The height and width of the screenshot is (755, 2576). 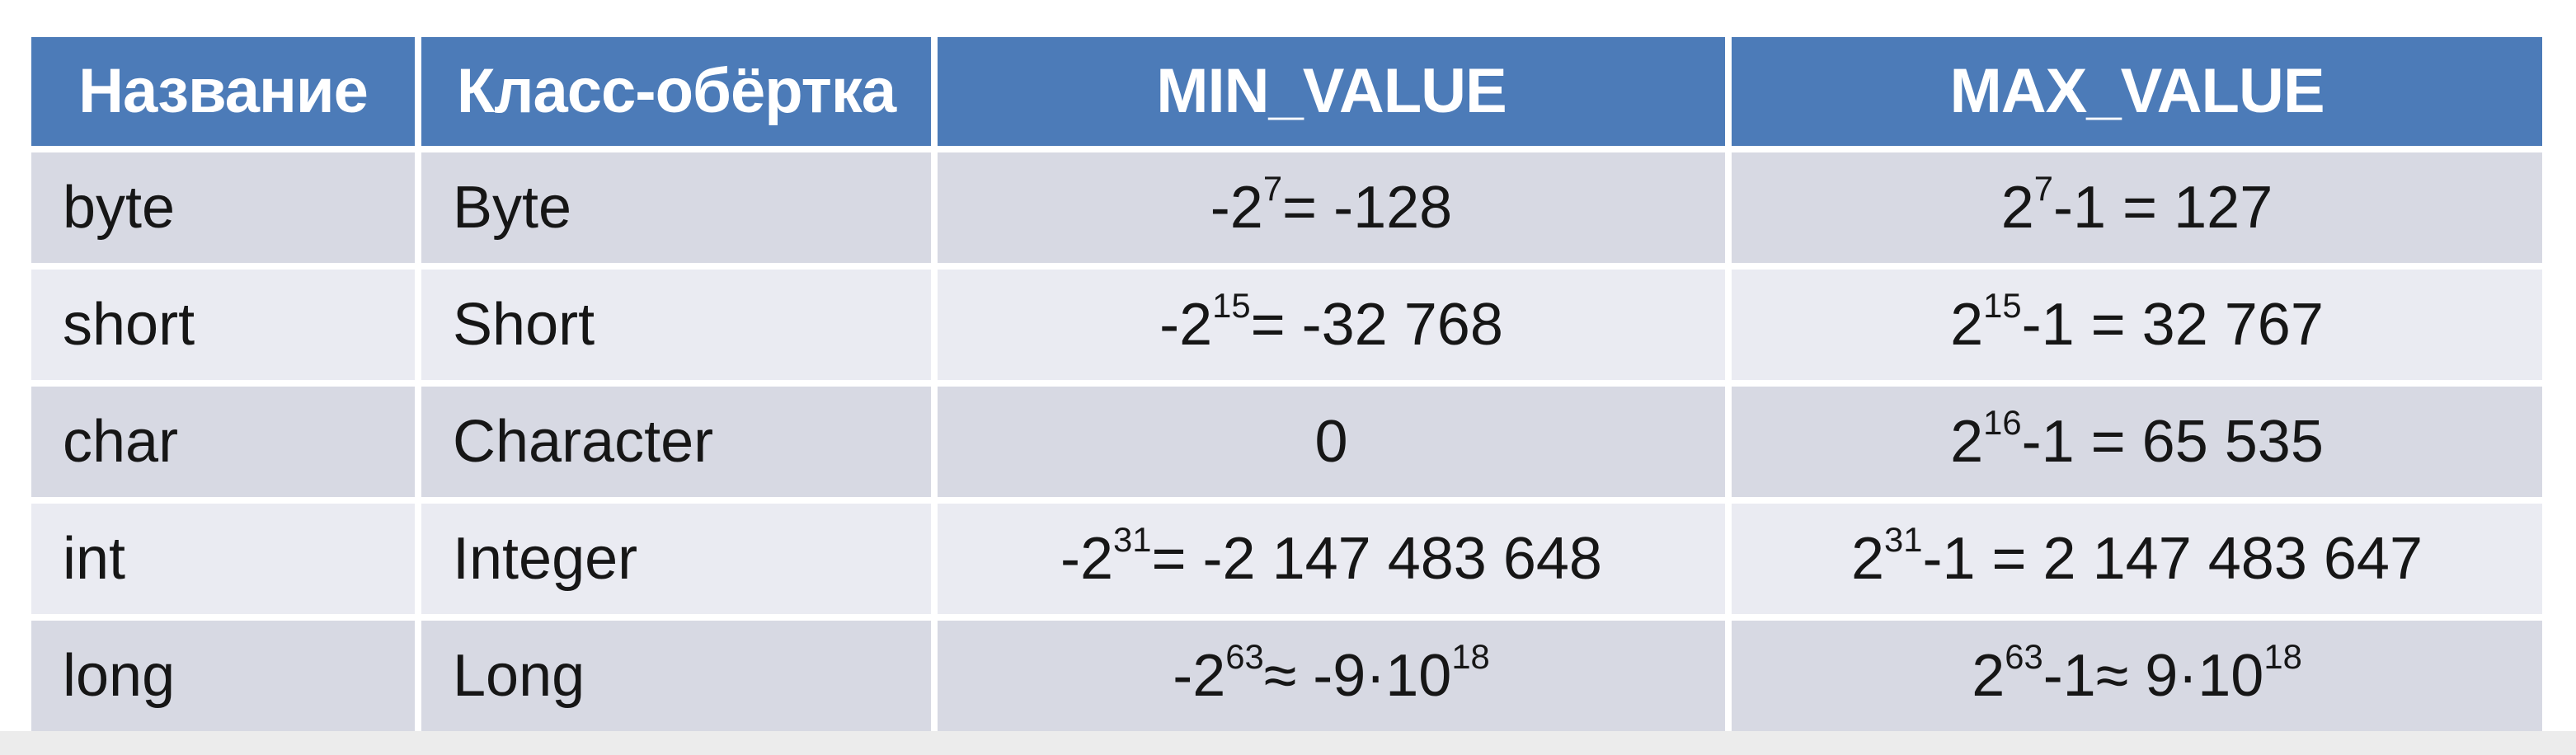 I want to click on value-text: -1 = 65 535, so click(x=2172, y=442).